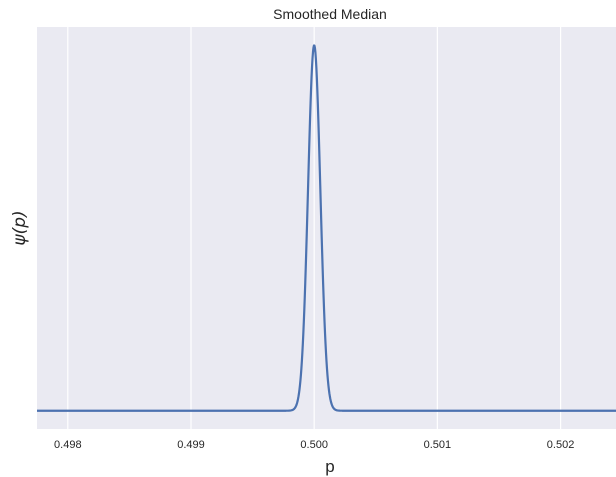 The width and height of the screenshot is (616, 477). What do you see at coordinates (561, 445) in the screenshot?
I see `x-tick-label: 0.502` at bounding box center [561, 445].